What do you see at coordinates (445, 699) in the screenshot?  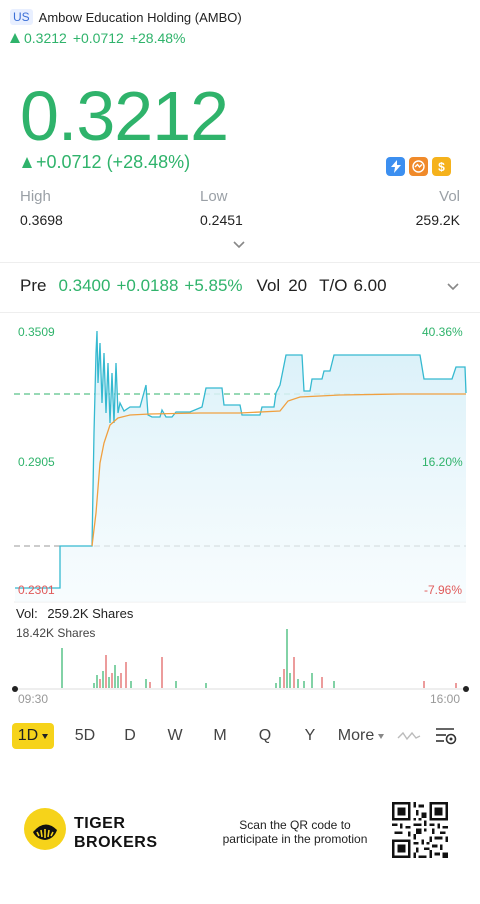 I see `time-end: 16:00` at bounding box center [445, 699].